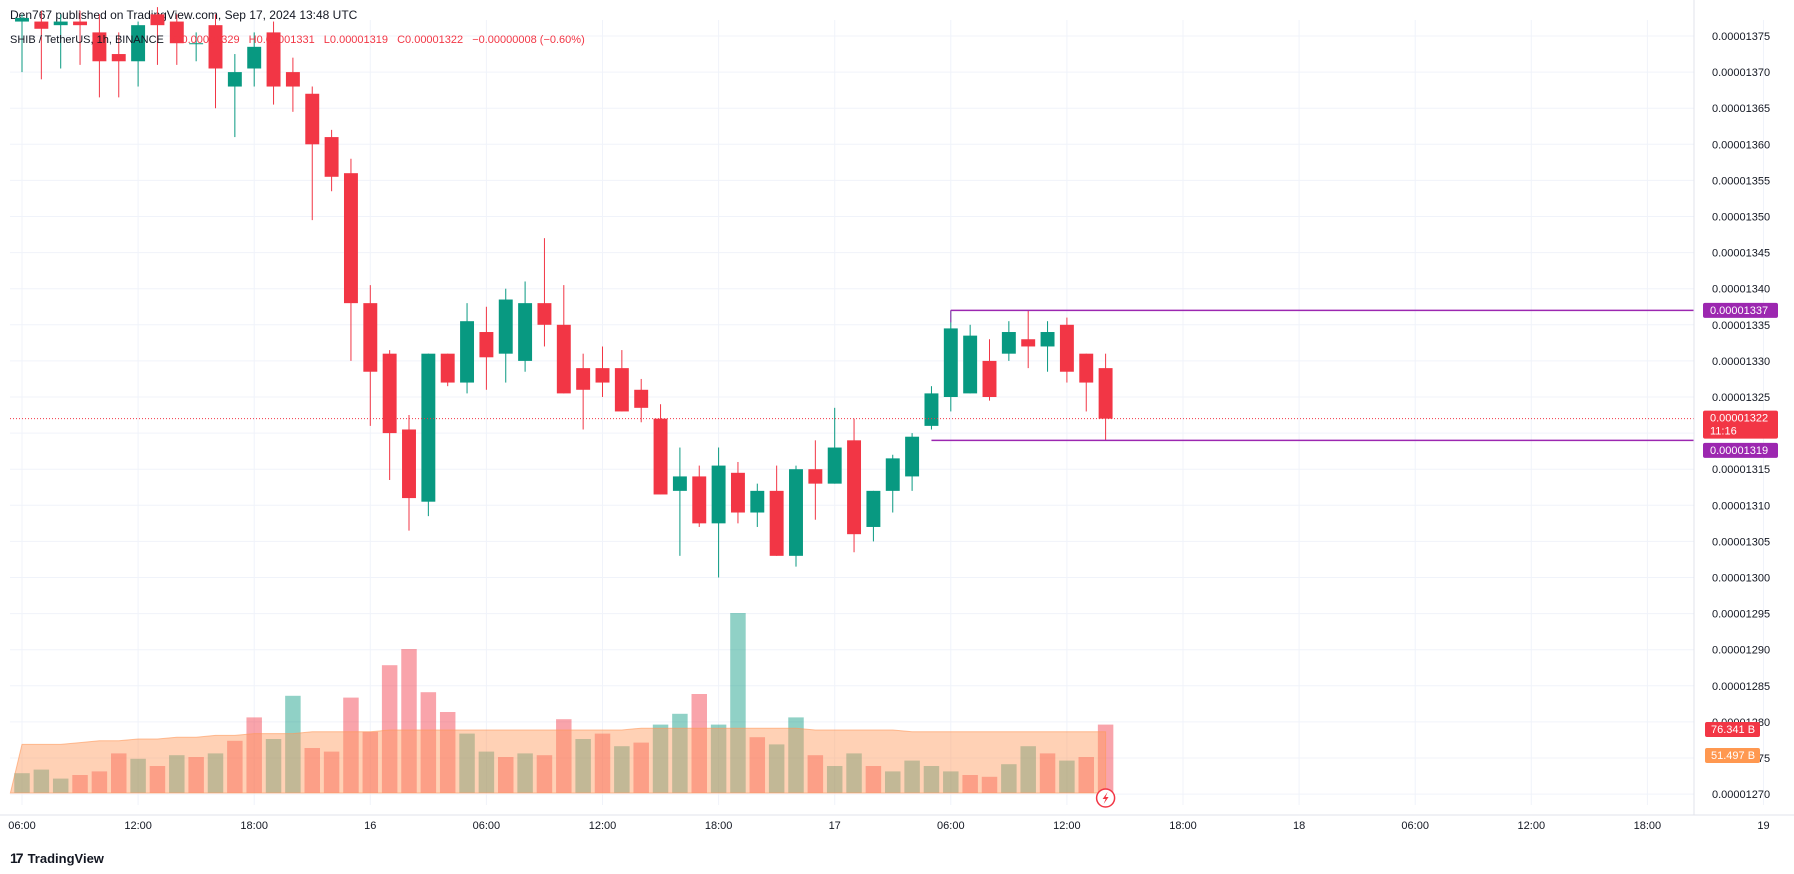  I want to click on y-tick-label: 0.00001315, so click(1741, 470).